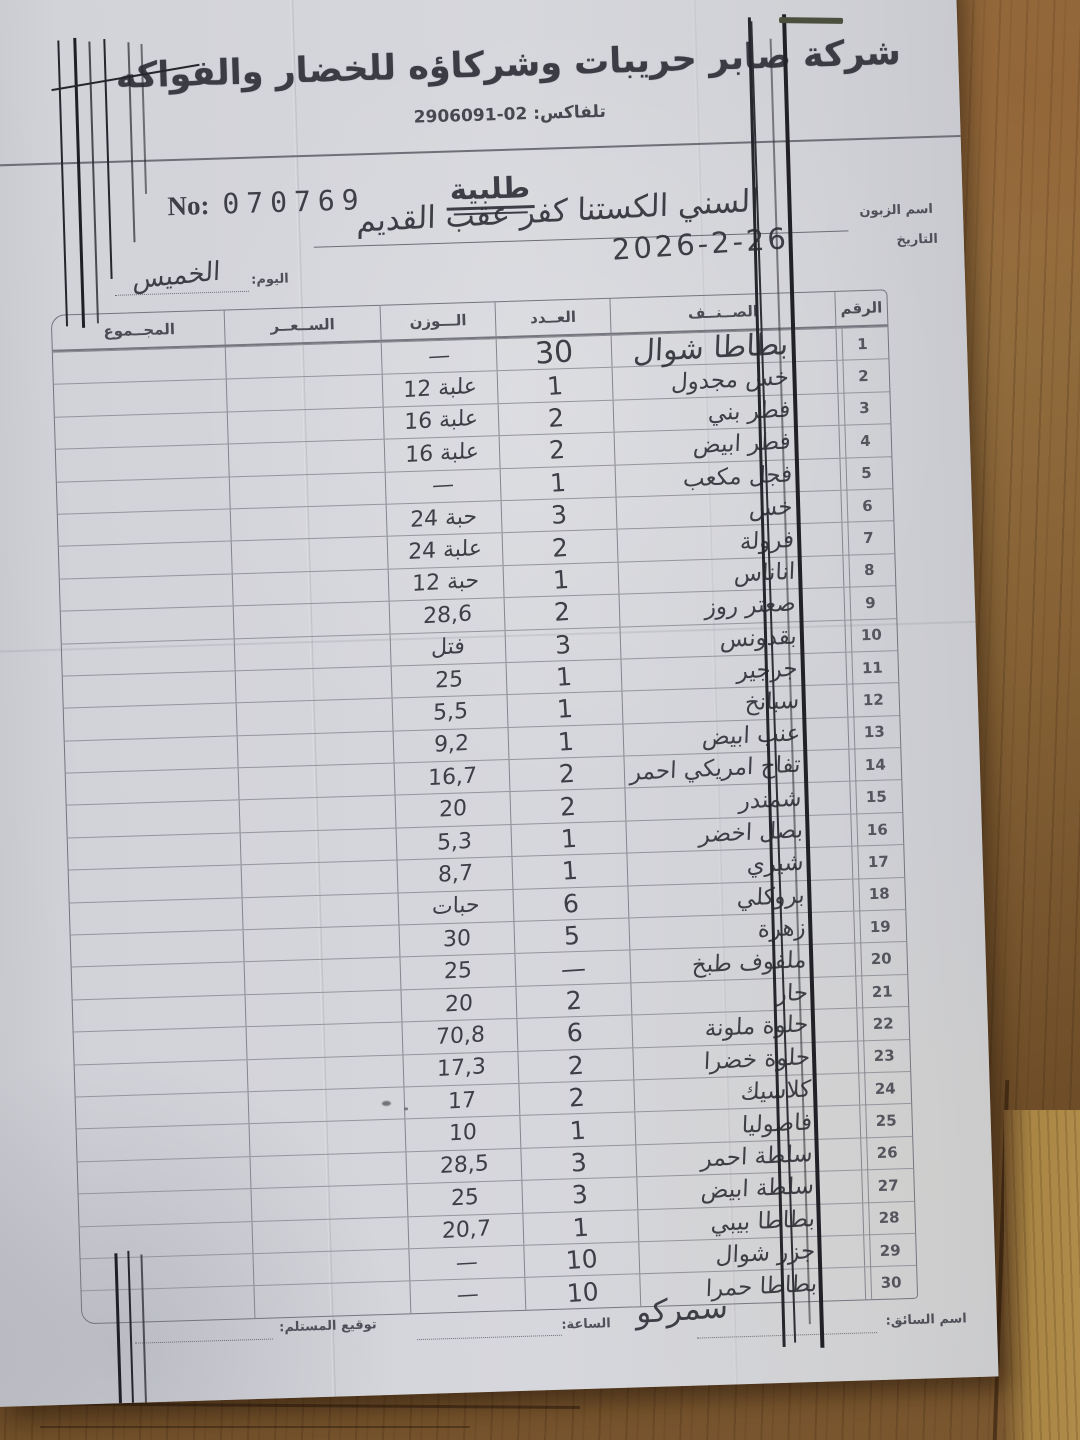 This screenshot has height=1440, width=1080. Describe the element at coordinates (437, 321) in the screenshot. I see `header-cell-weight: الـــوزن` at that location.